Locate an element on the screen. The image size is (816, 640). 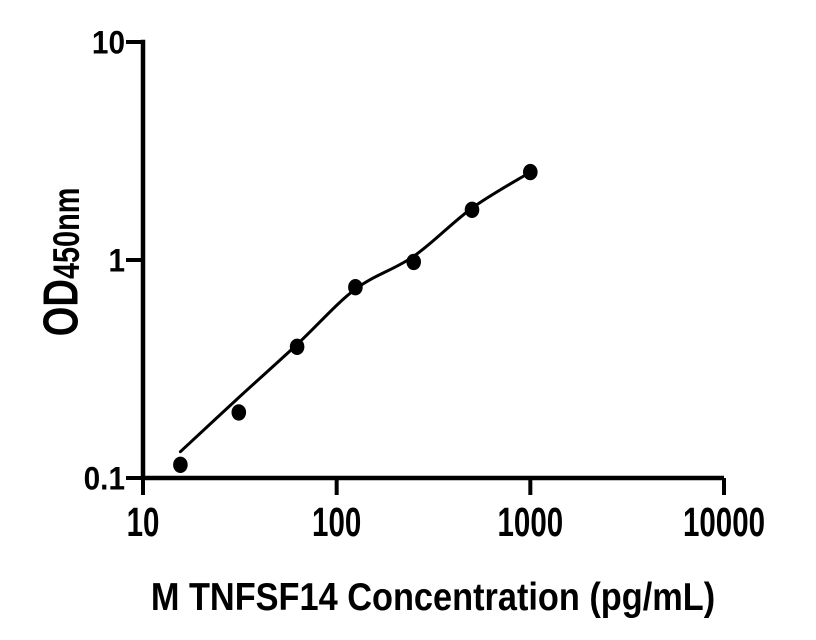
x-tick-label-group: 10 is located at coordinates (143, 522).